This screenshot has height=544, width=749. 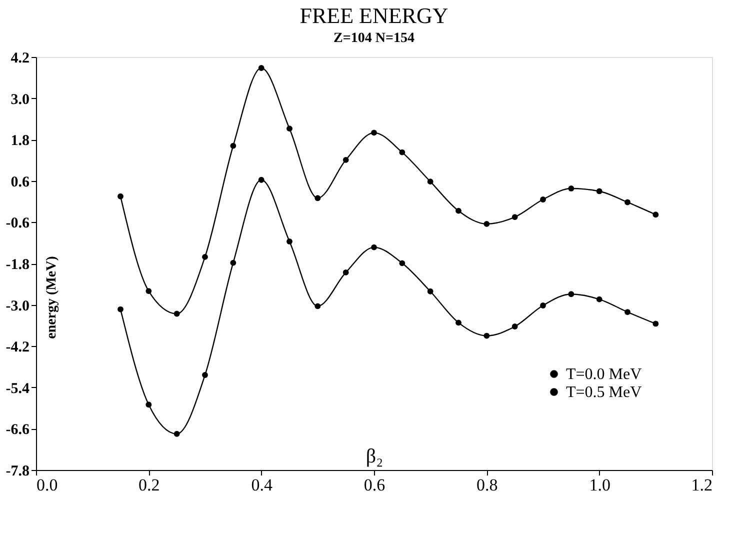 I want to click on x-tick-label: 0.2, so click(x=149, y=485).